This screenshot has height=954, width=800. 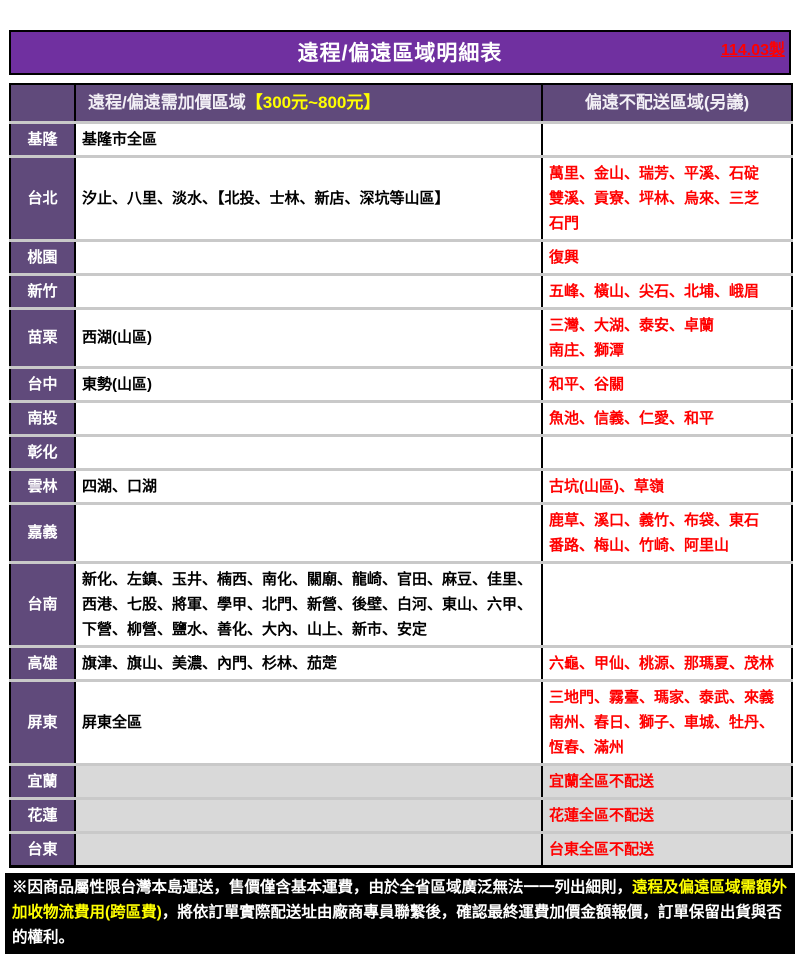 What do you see at coordinates (308, 722) in the screenshot?
I see `surcharge-cell: 屏東全區` at bounding box center [308, 722].